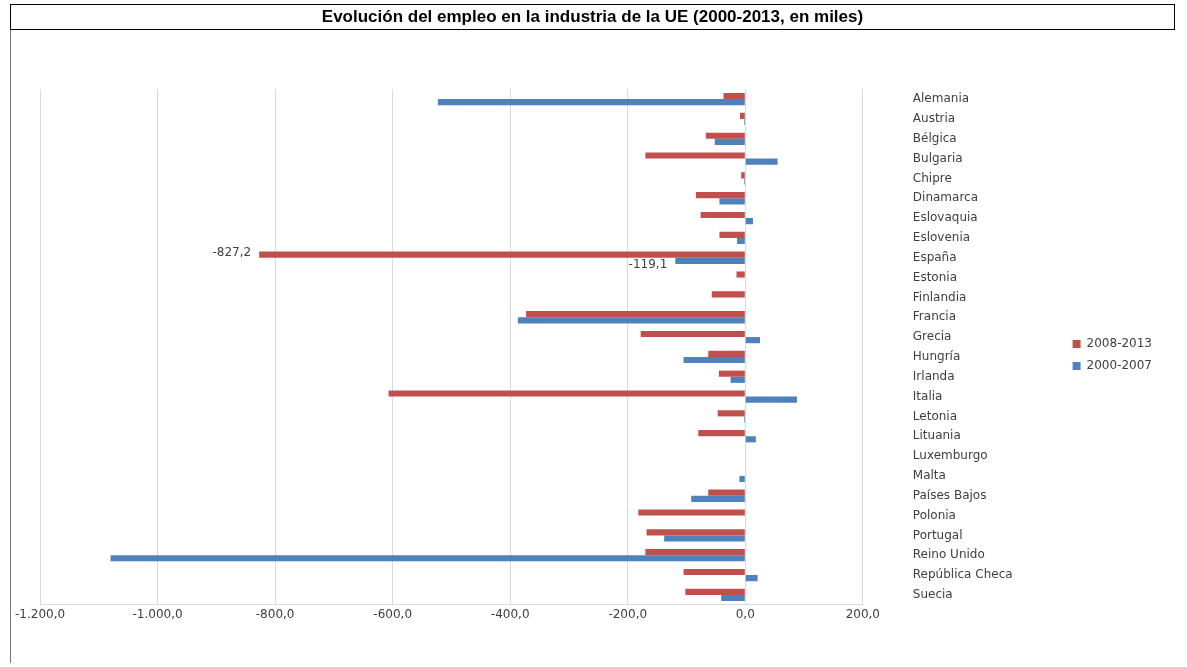  Describe the element at coordinates (510, 614) in the screenshot. I see `x-tick-label: -400,0` at that location.